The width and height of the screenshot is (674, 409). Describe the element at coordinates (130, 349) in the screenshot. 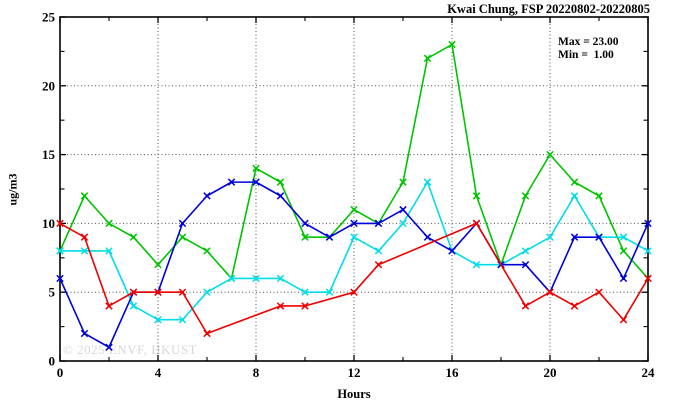

I see `watermark: © 2025 ENVF, HKUST` at that location.